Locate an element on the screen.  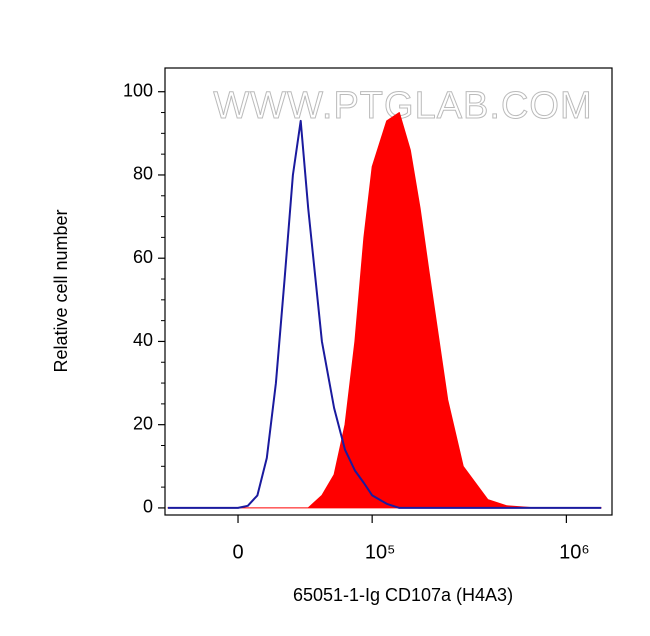
y-tick-label: 40 is located at coordinates (143, 340).